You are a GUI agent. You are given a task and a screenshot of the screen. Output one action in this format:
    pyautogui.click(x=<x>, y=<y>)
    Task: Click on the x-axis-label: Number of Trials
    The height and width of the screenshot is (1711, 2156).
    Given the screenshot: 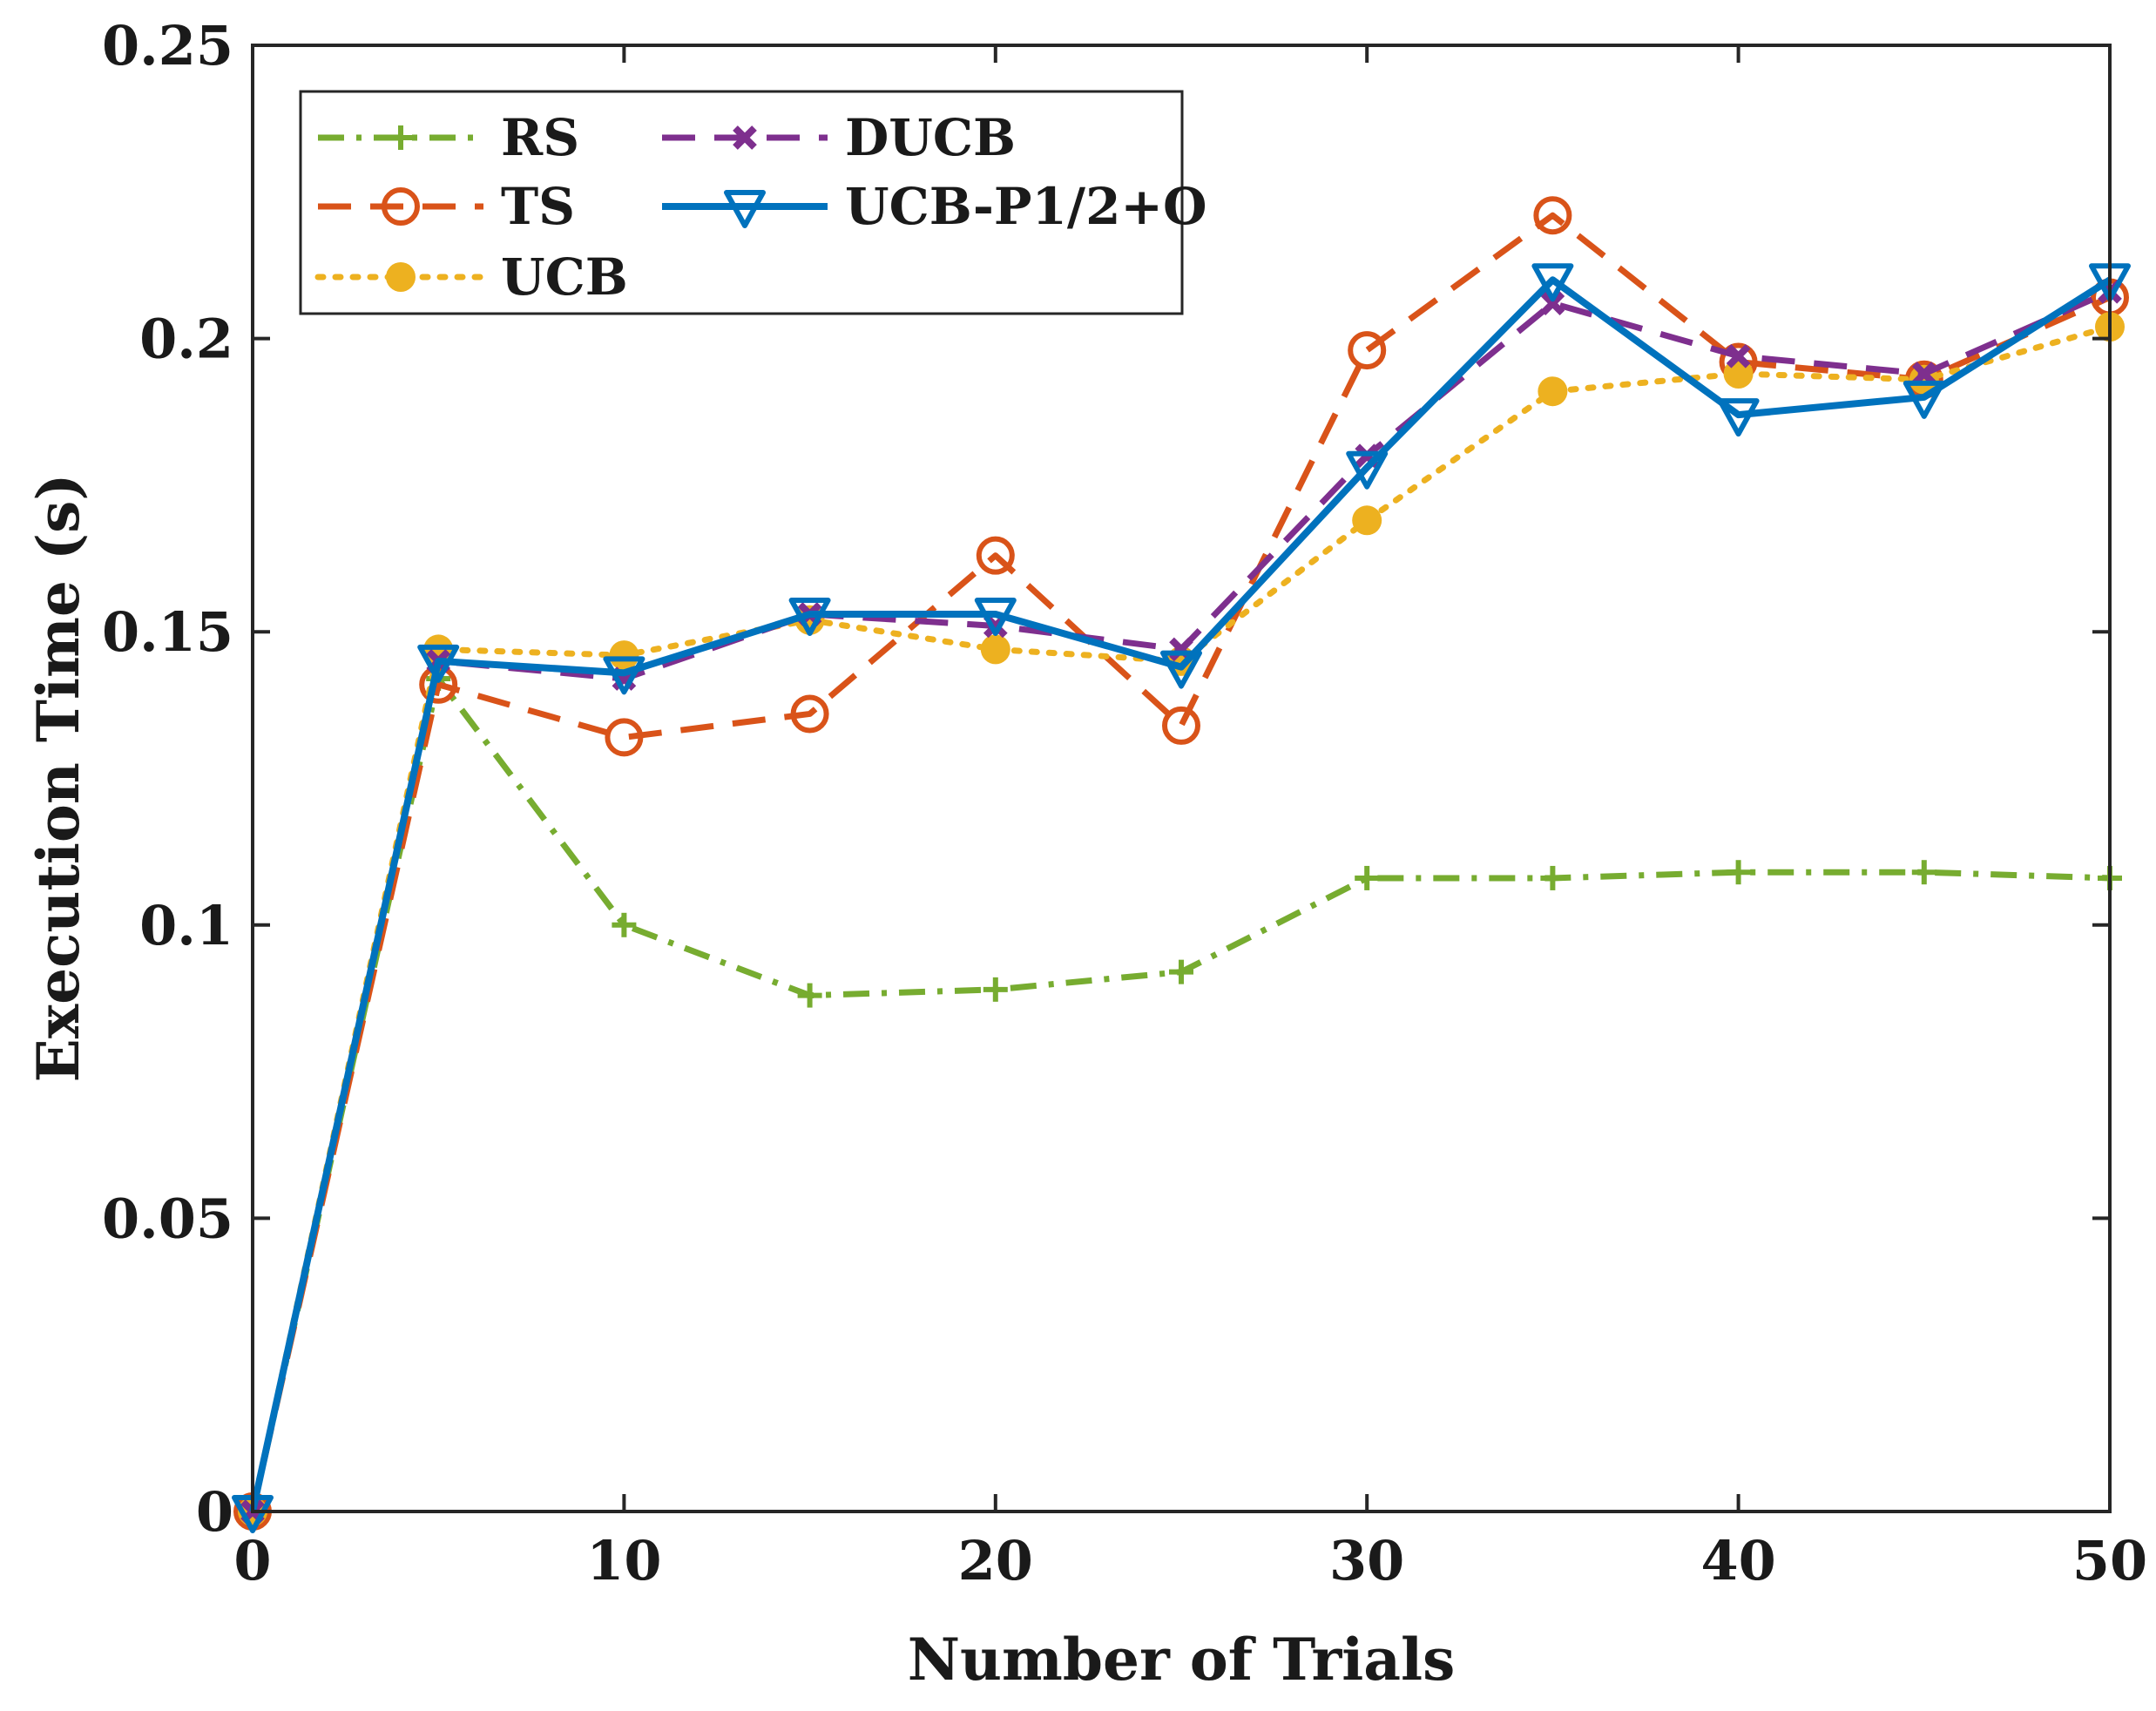 What is the action you would take?
    pyautogui.click(x=1182, y=1660)
    